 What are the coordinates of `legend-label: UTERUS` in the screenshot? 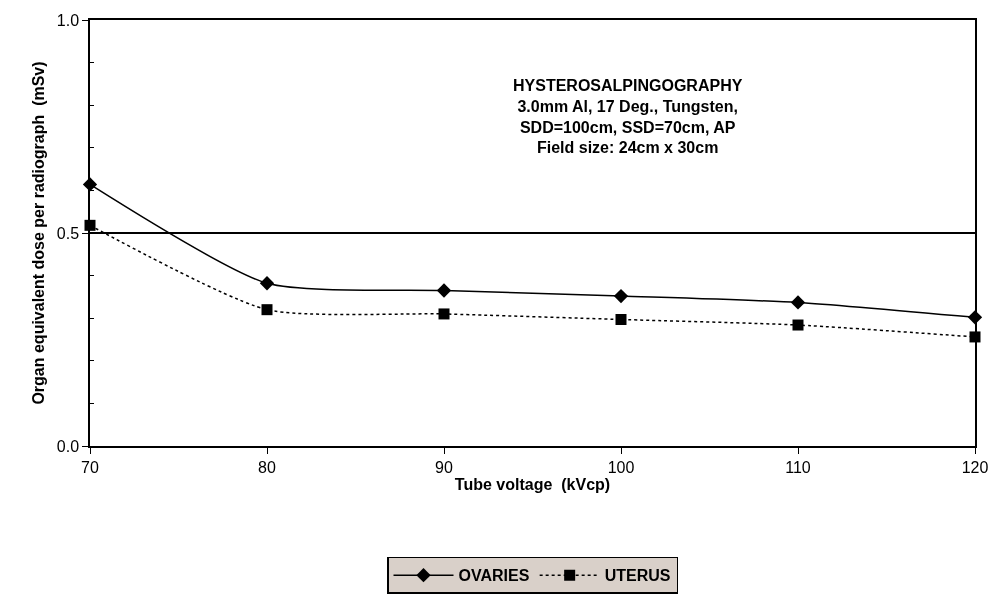 It's located at (637, 576).